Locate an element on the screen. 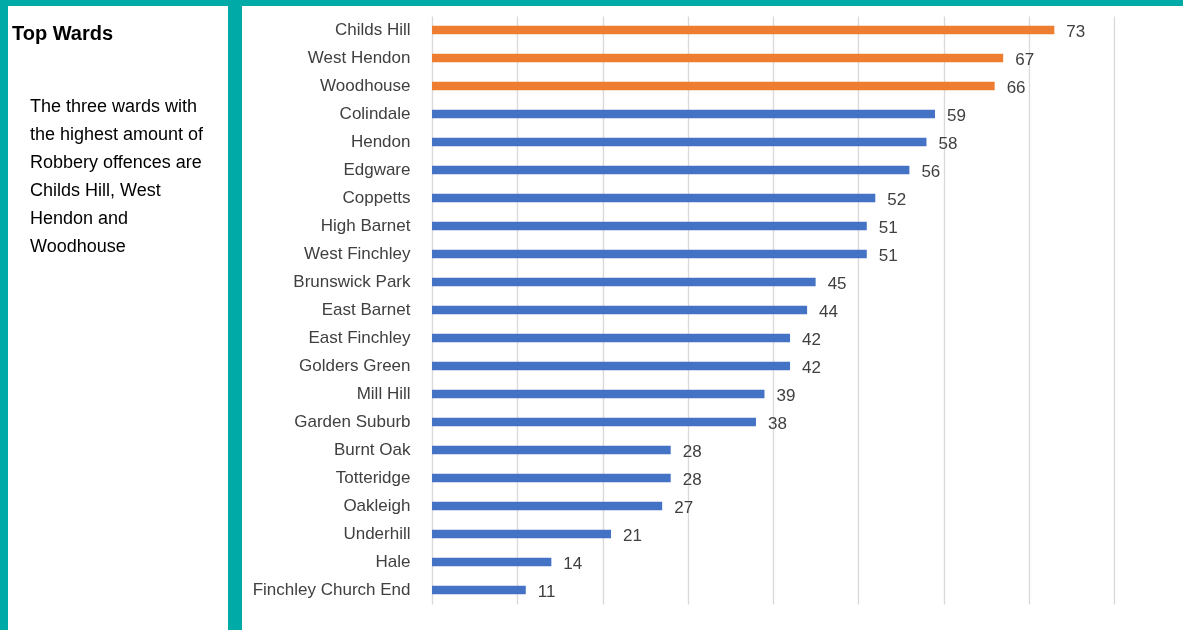 This screenshot has width=1183, height=630. y-tick-label: Totteridge is located at coordinates (373, 477).